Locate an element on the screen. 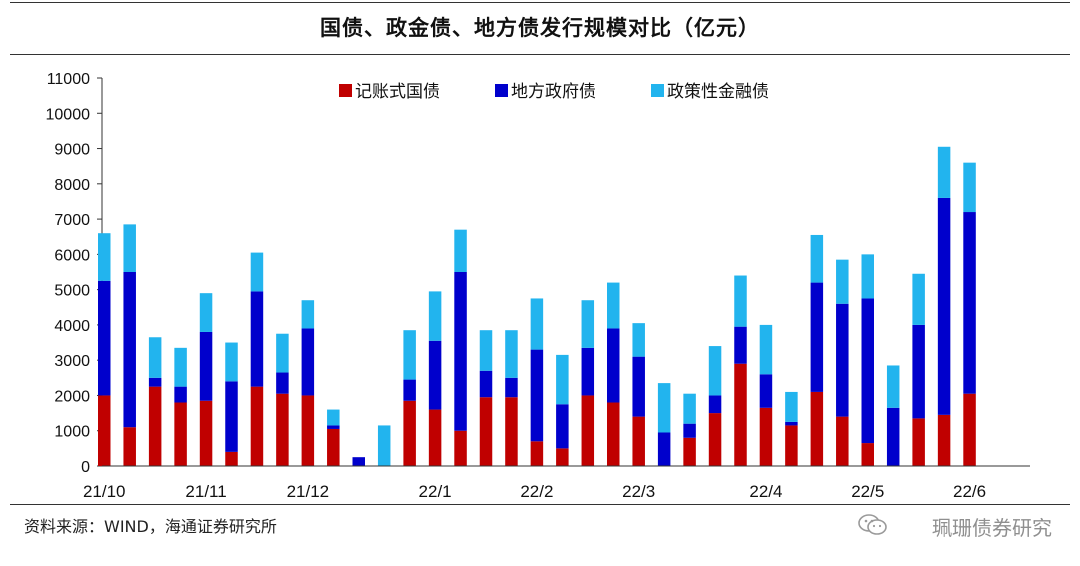 The image size is (1080, 566). brand-watermark: 珮珊债券研究 is located at coordinates (992, 528).